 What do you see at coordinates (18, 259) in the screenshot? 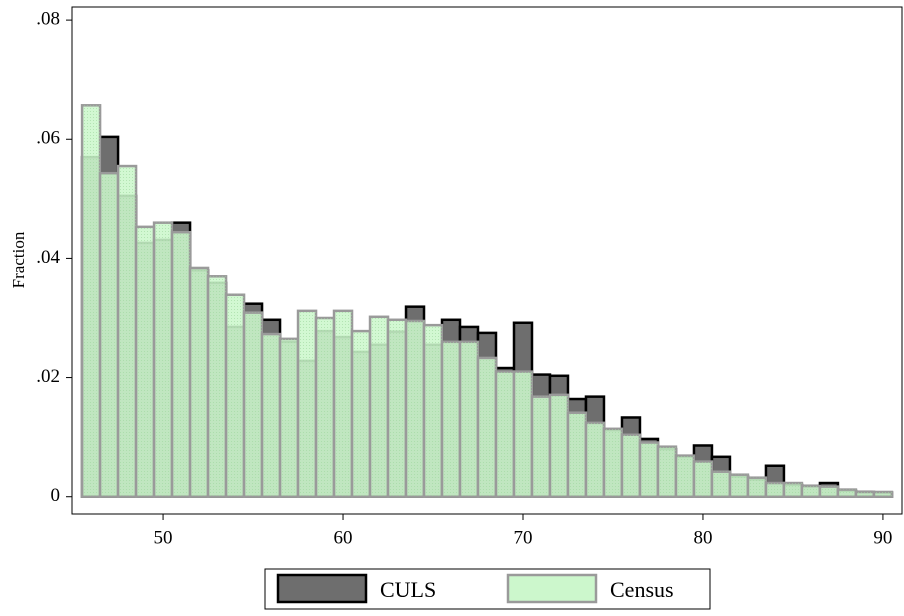
I see `y-axis-label: Fraction` at bounding box center [18, 259].